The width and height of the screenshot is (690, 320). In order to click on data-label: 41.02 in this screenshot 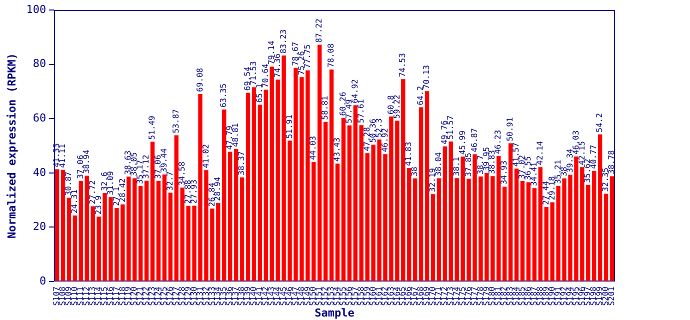, I will do `click(205, 156)`.